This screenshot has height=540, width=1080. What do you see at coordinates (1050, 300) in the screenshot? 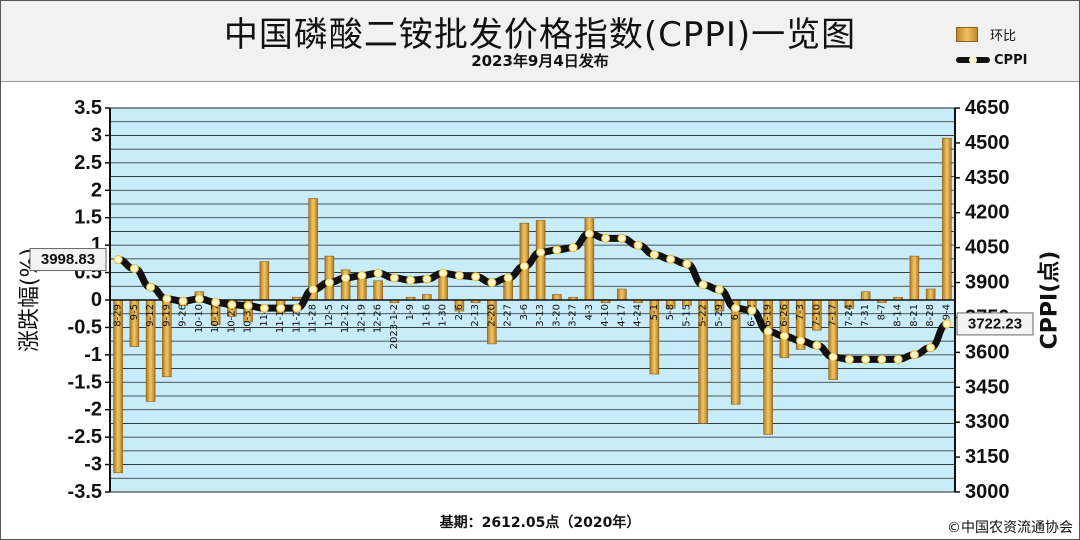
I see `right-axis-title: CPPI(点)` at bounding box center [1050, 300].